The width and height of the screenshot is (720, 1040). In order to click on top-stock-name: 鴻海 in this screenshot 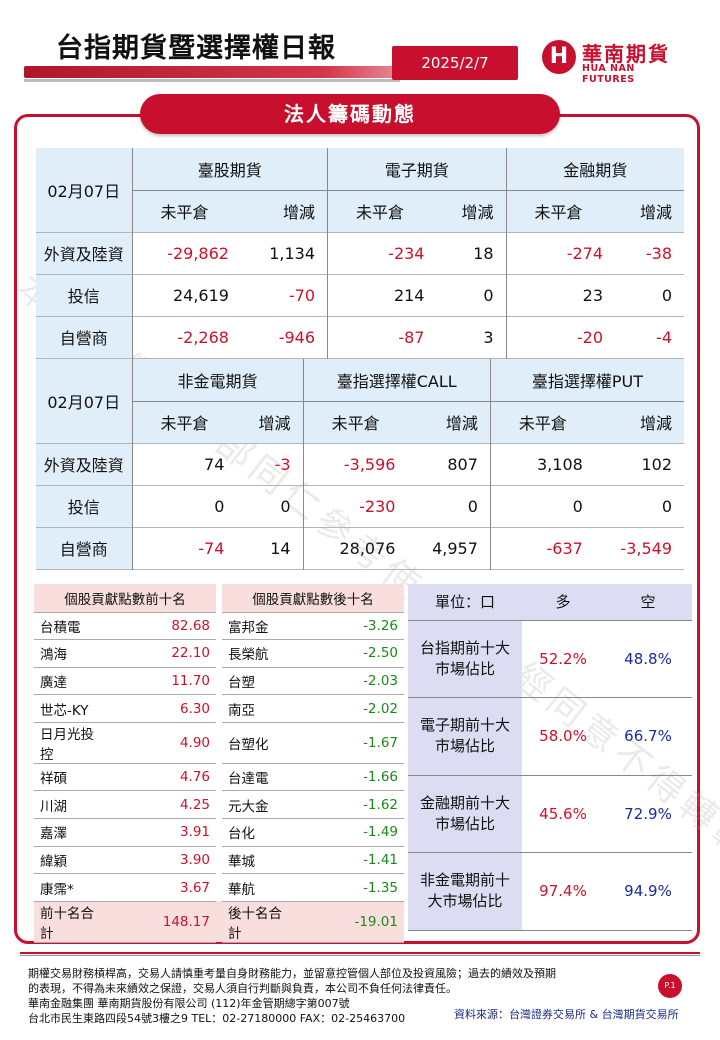, I will do `click(70, 653)`.